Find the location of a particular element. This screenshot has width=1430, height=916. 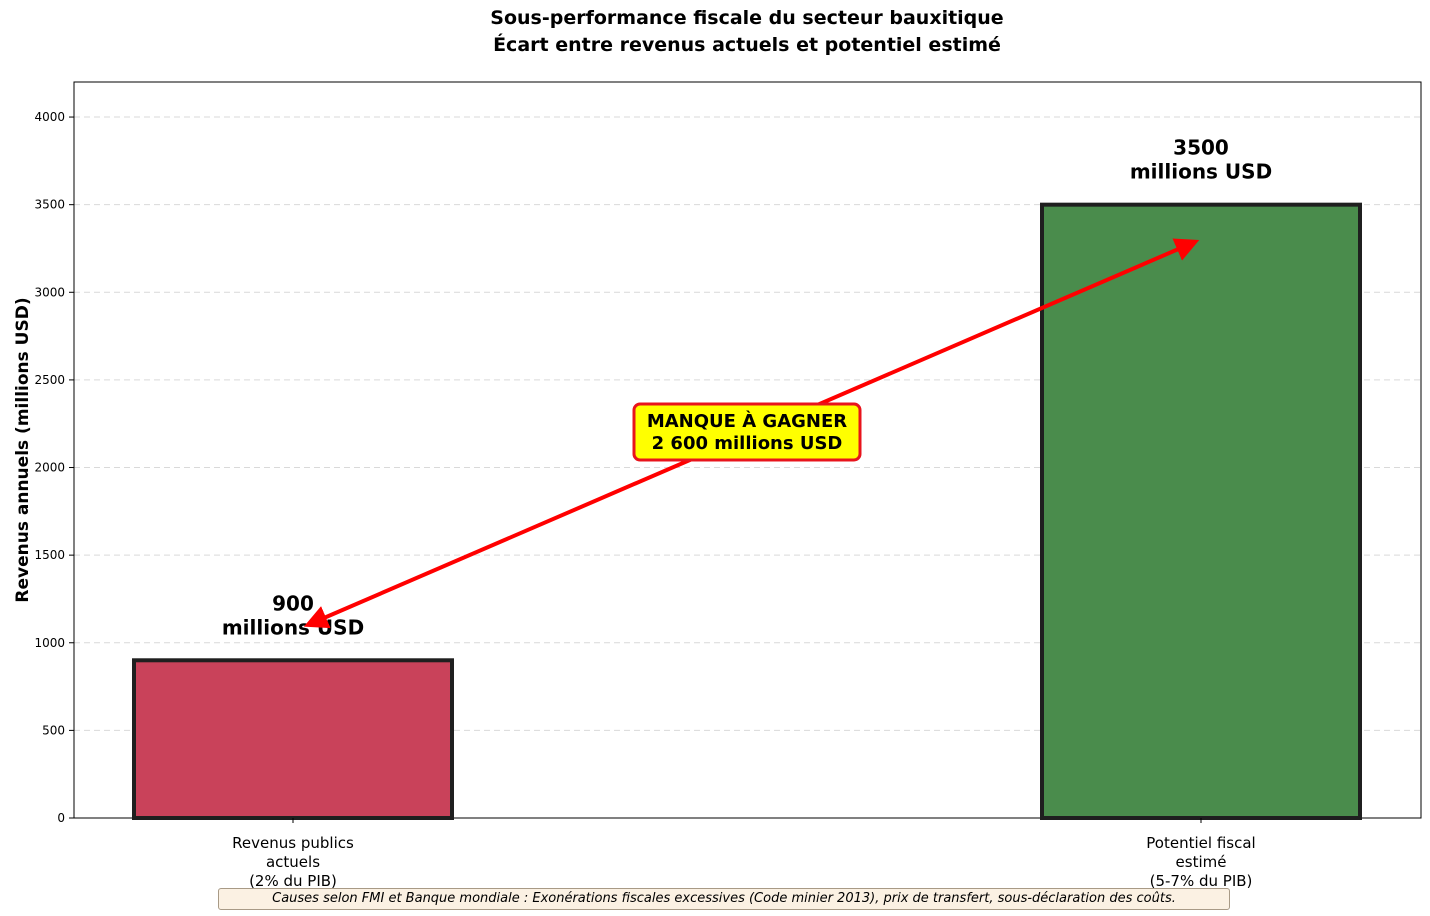

value-label-0: 900 millions USD is located at coordinates (293, 615).